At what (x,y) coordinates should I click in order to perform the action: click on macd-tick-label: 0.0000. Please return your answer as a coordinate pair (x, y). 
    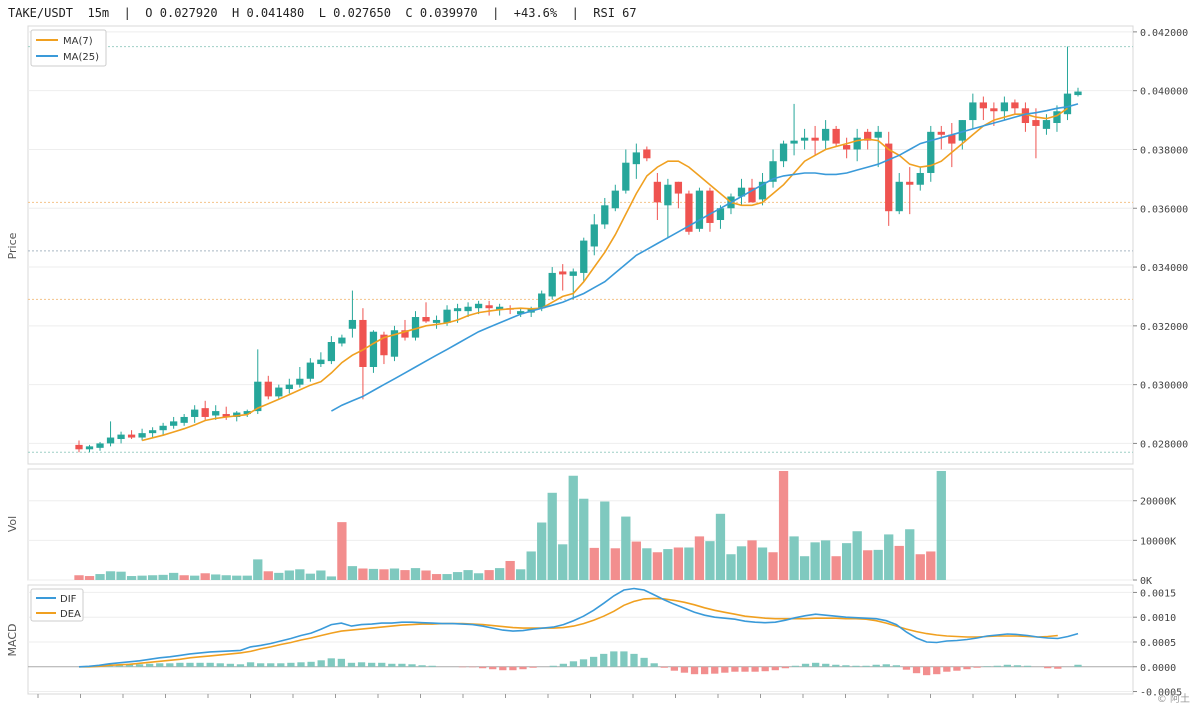
    Looking at the image, I should click on (1158, 668).